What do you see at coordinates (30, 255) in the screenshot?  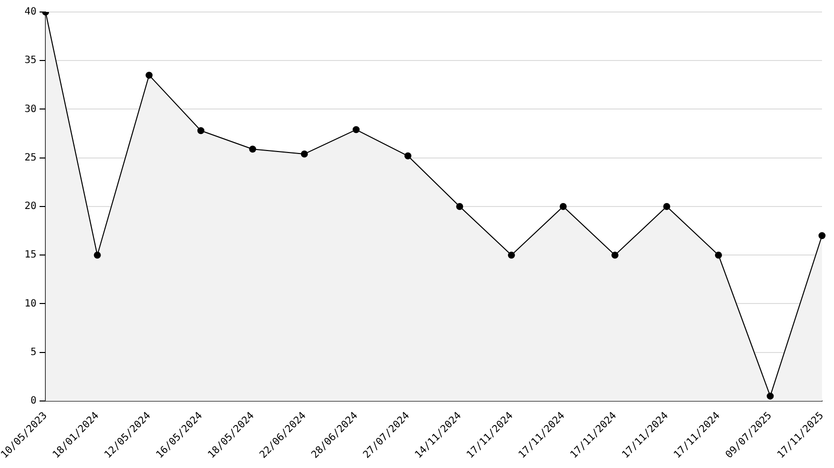 I see `y-tick-label: 15` at bounding box center [30, 255].